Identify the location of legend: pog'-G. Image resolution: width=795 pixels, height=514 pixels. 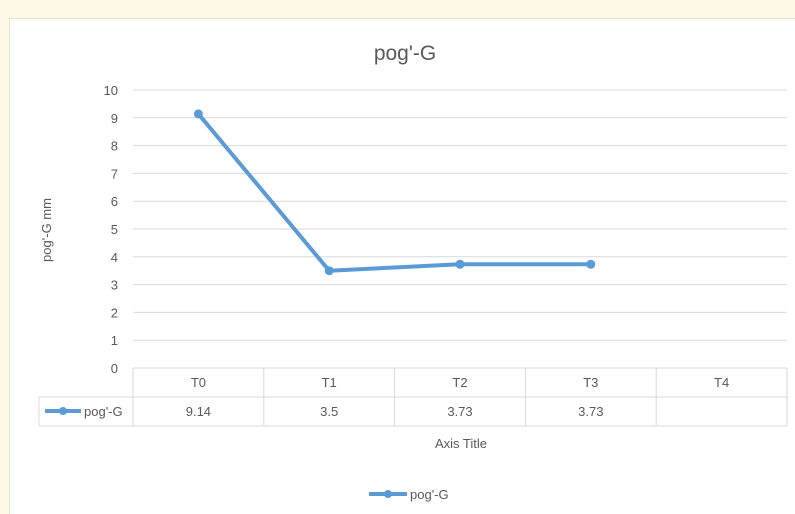
(409, 494).